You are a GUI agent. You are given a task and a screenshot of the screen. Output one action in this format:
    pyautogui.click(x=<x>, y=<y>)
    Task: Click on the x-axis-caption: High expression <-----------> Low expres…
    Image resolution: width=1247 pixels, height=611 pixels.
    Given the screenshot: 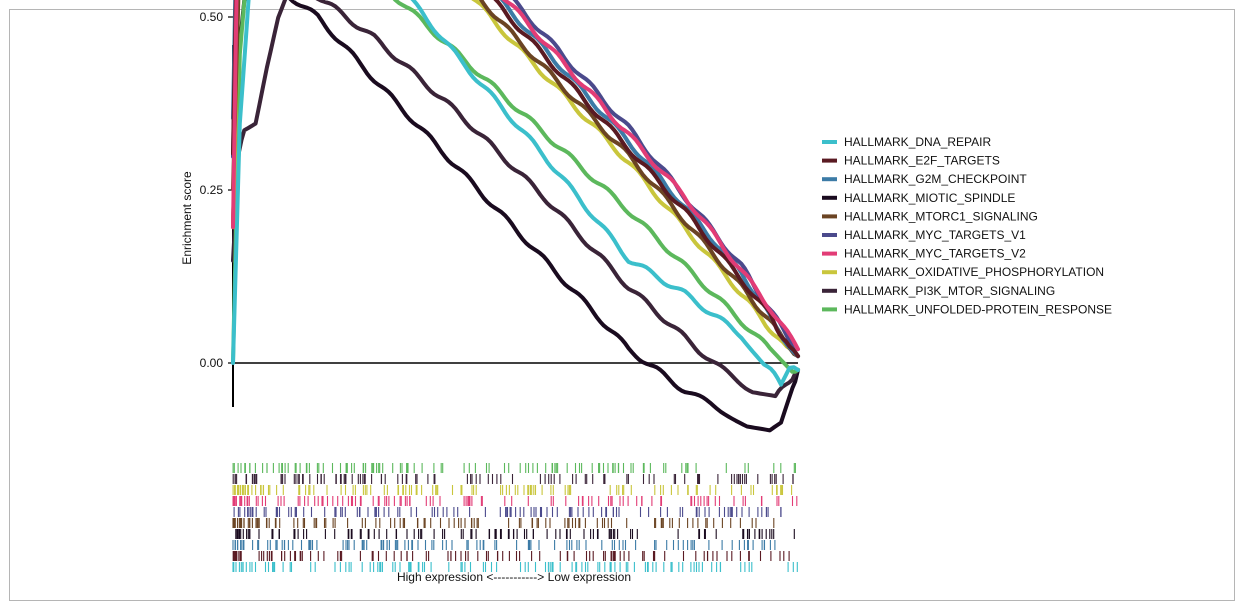 What is the action you would take?
    pyautogui.click(x=514, y=577)
    